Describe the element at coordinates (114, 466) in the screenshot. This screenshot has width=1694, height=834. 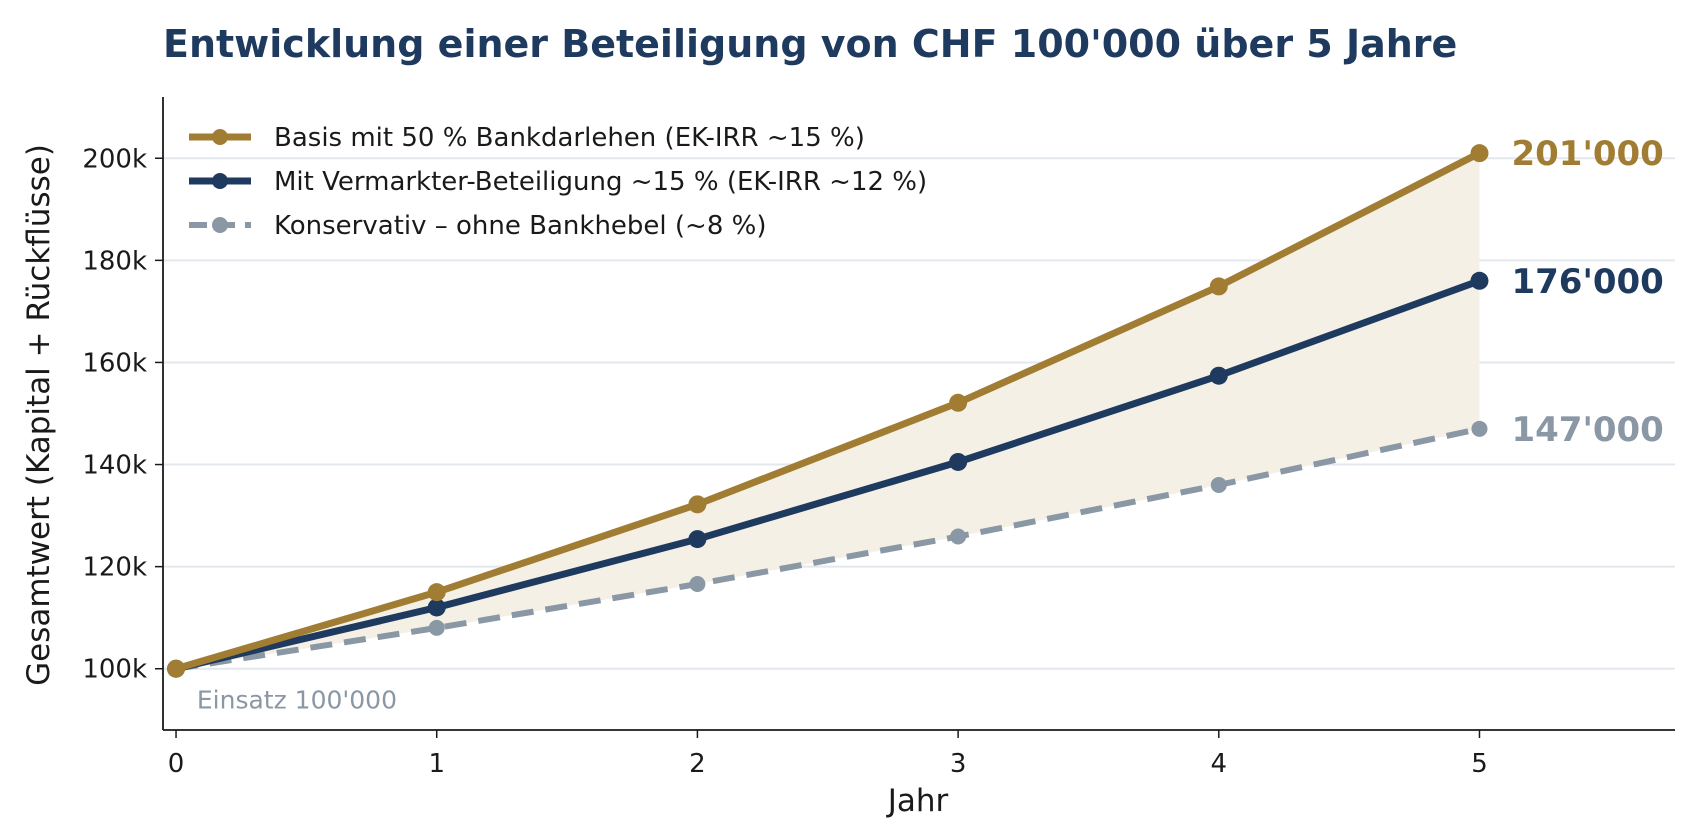
I see `y-tick-label: 140k` at that location.